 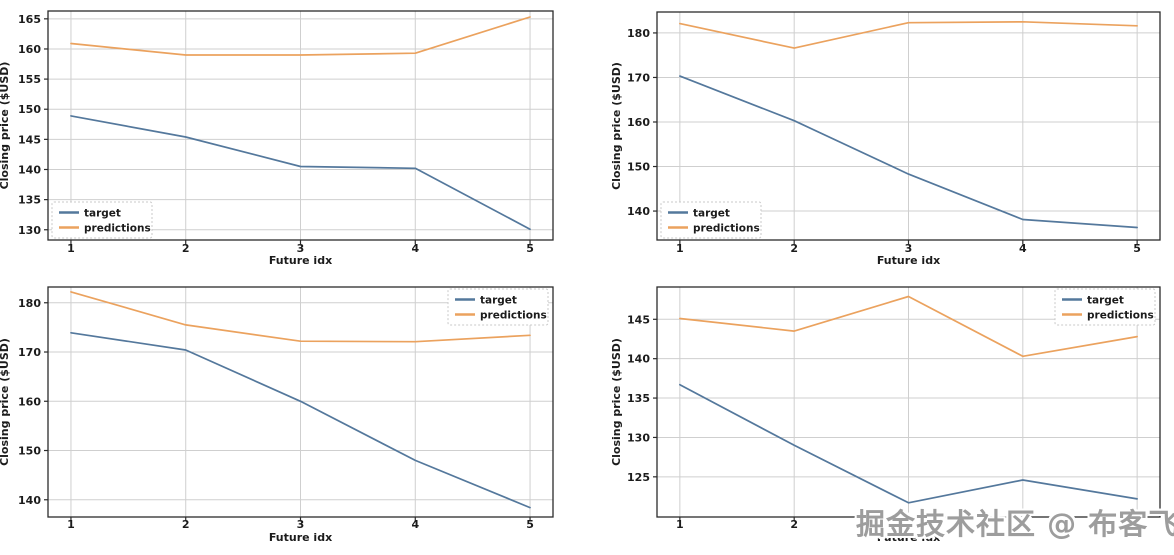 I want to click on y-tick-label: 155, so click(x=29, y=79).